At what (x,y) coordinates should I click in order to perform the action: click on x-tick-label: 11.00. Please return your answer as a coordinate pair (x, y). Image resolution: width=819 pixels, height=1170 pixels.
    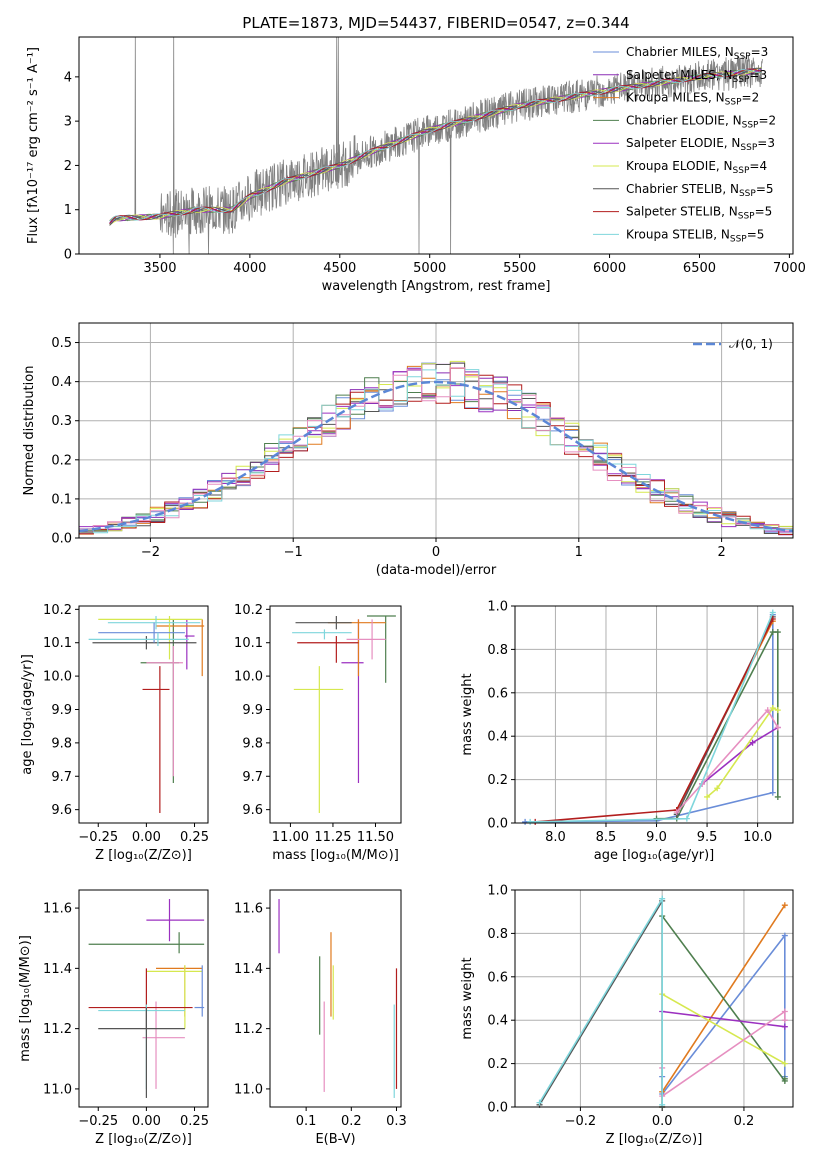
    Looking at the image, I should click on (290, 837).